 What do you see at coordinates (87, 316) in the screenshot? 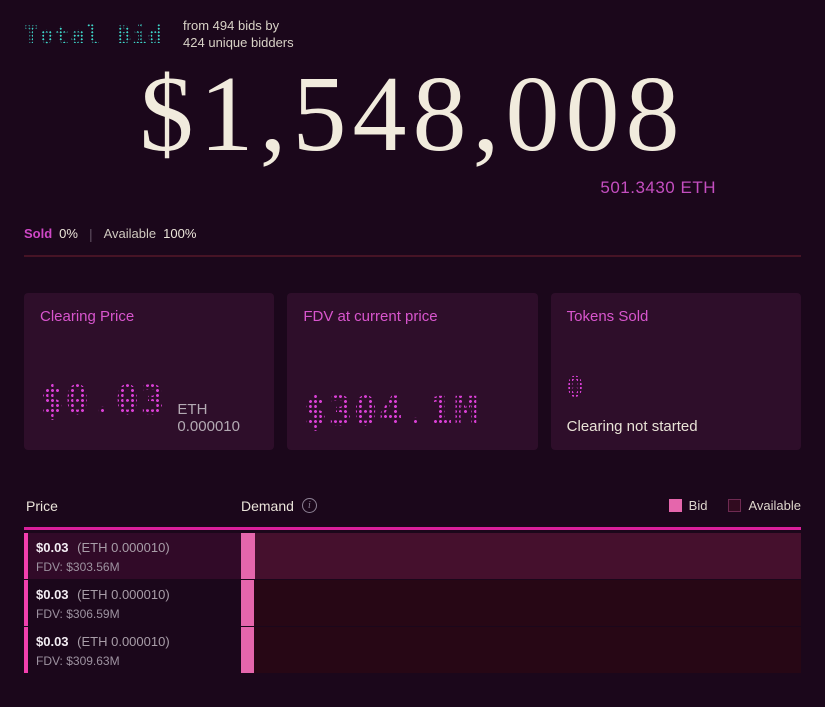
I see `card-title: Clearing Price` at bounding box center [87, 316].